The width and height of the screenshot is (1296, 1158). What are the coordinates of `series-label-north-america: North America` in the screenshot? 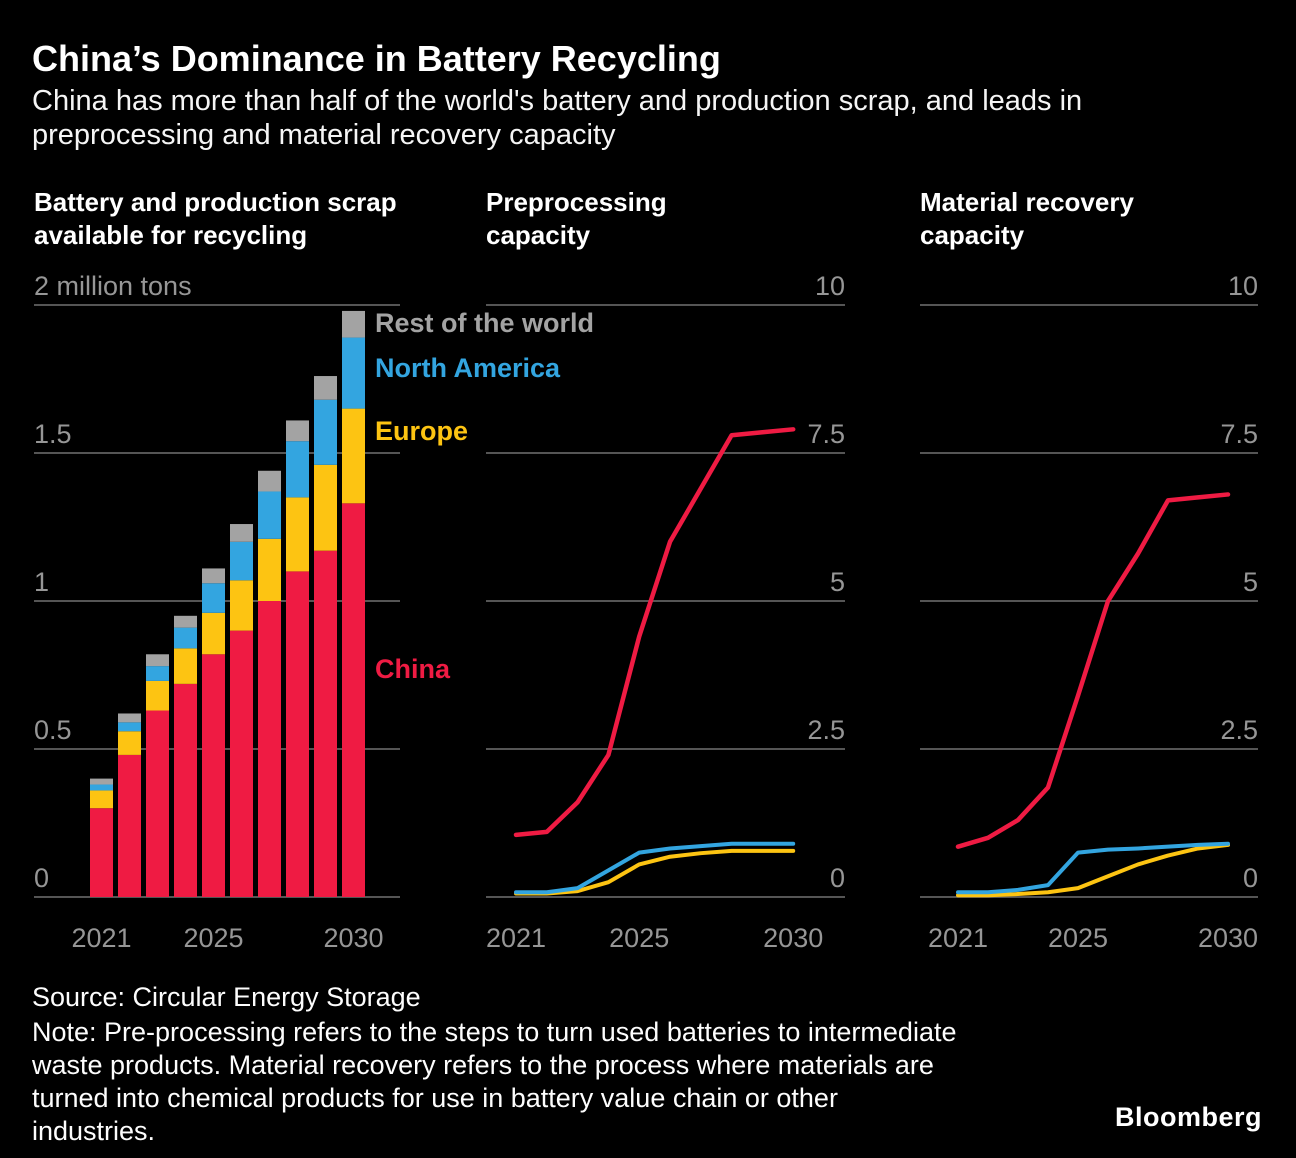 It's located at (468, 368).